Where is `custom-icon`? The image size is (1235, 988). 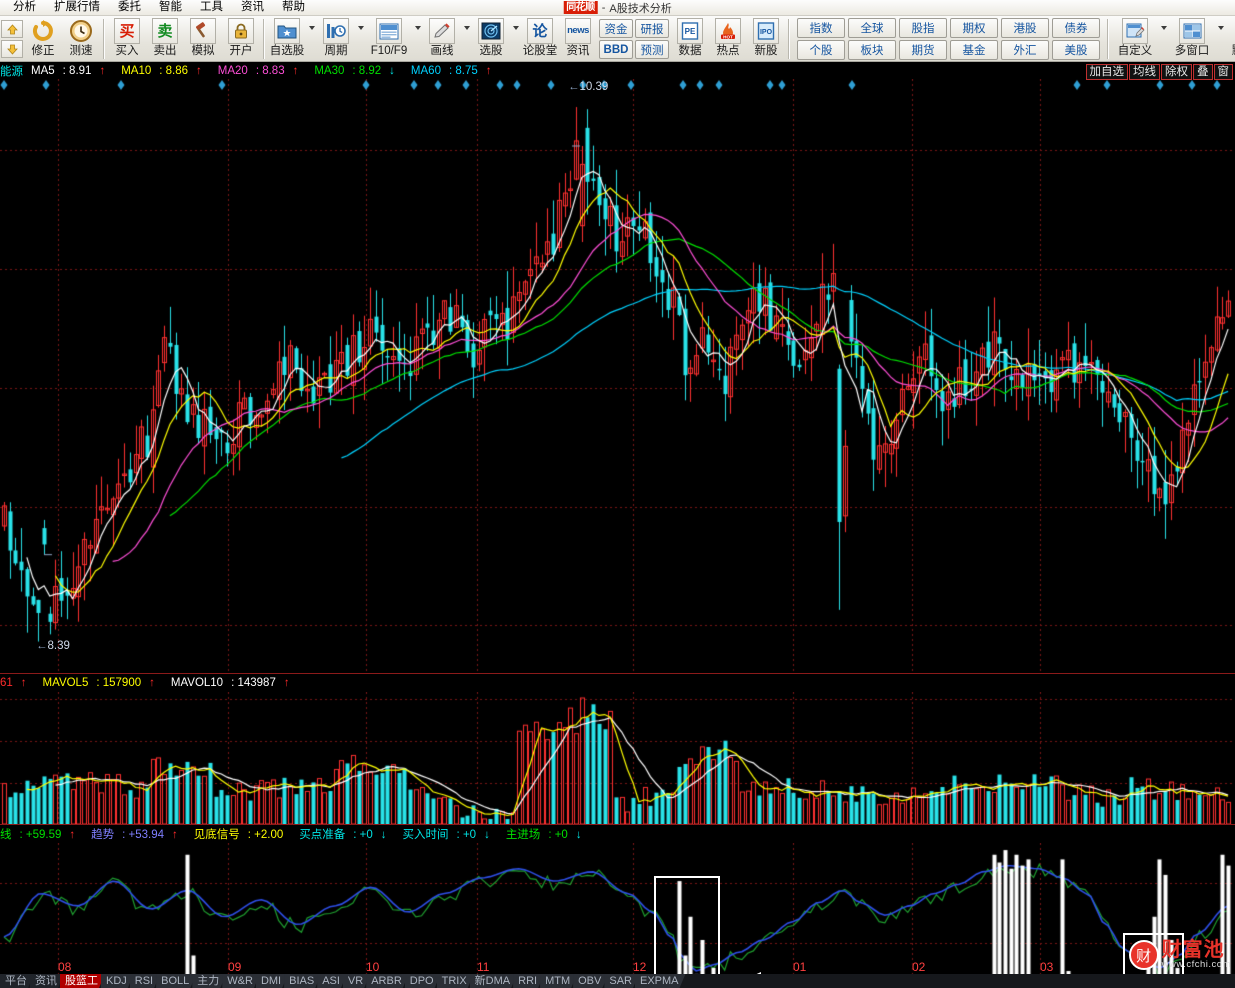 custom-icon is located at coordinates (1135, 31).